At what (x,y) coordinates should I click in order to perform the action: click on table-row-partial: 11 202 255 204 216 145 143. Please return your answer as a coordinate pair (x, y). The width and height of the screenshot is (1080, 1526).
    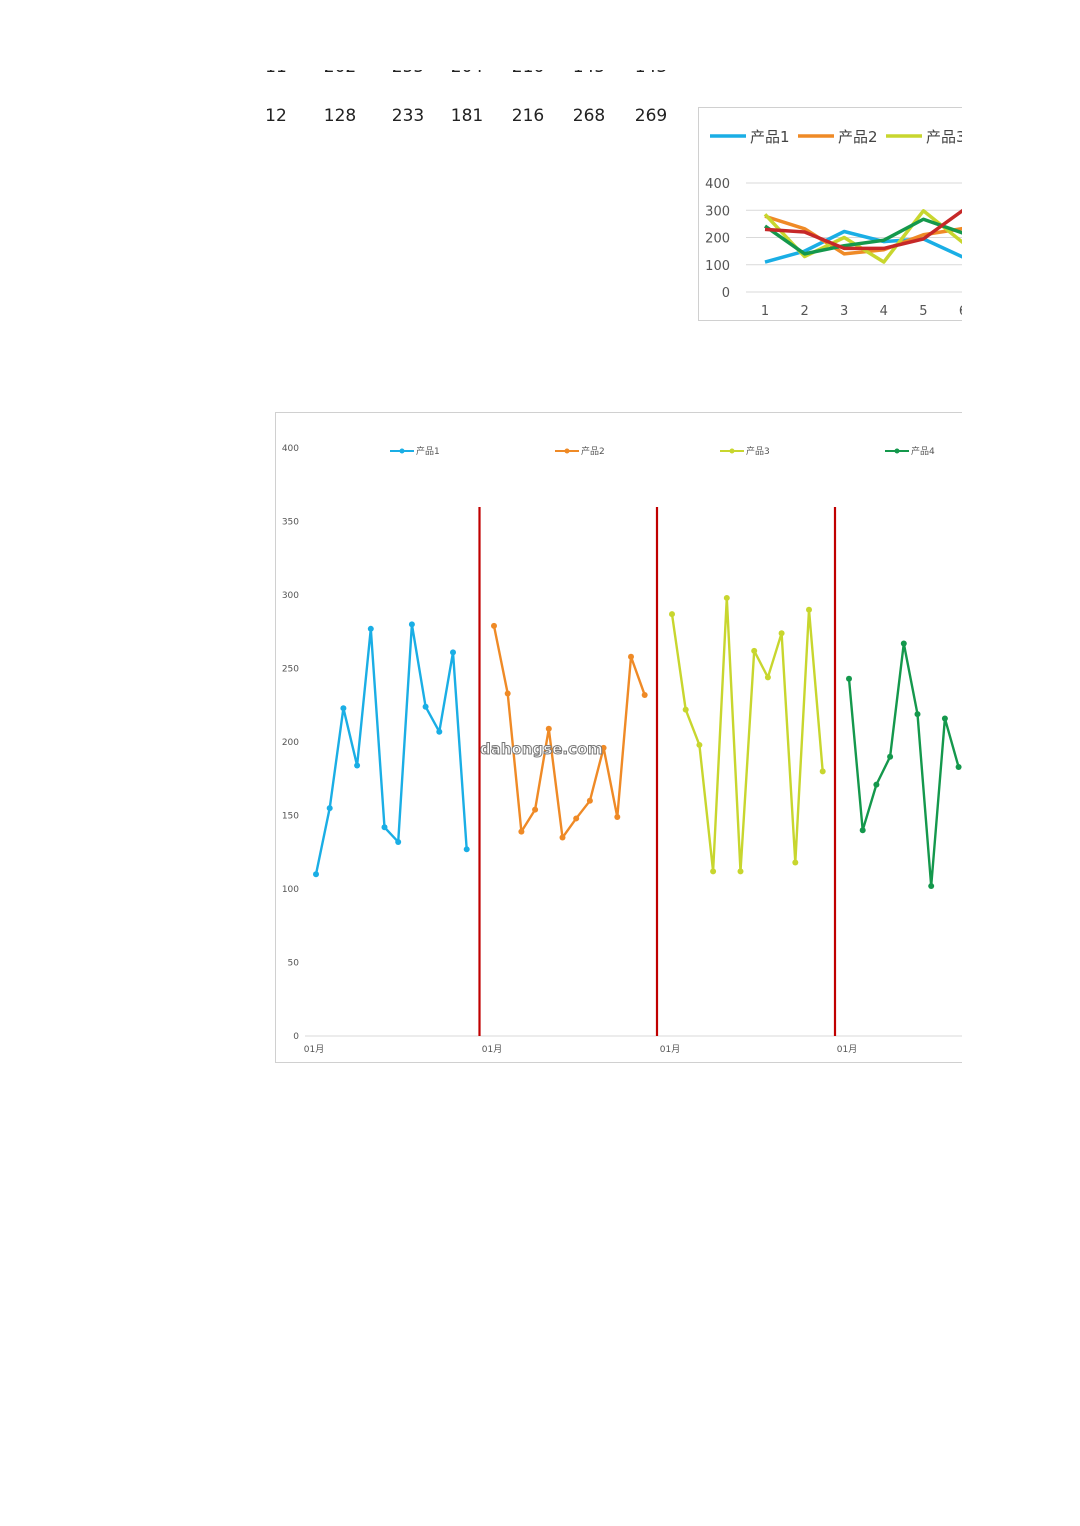
    Looking at the image, I should click on (340, 84).